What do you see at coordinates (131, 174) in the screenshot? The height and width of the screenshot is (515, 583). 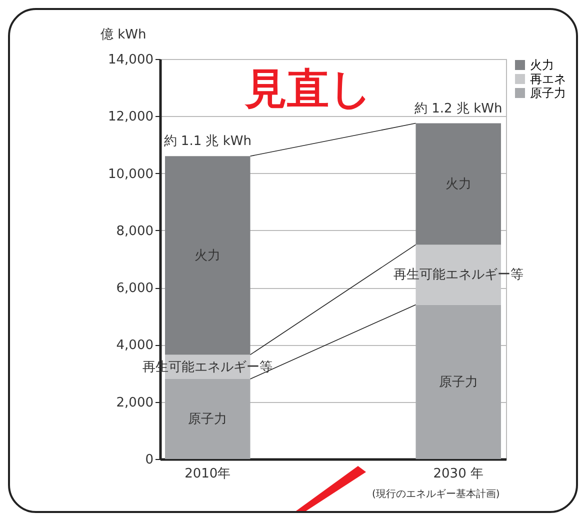 I see `y-tick-label: 10,000` at bounding box center [131, 174].